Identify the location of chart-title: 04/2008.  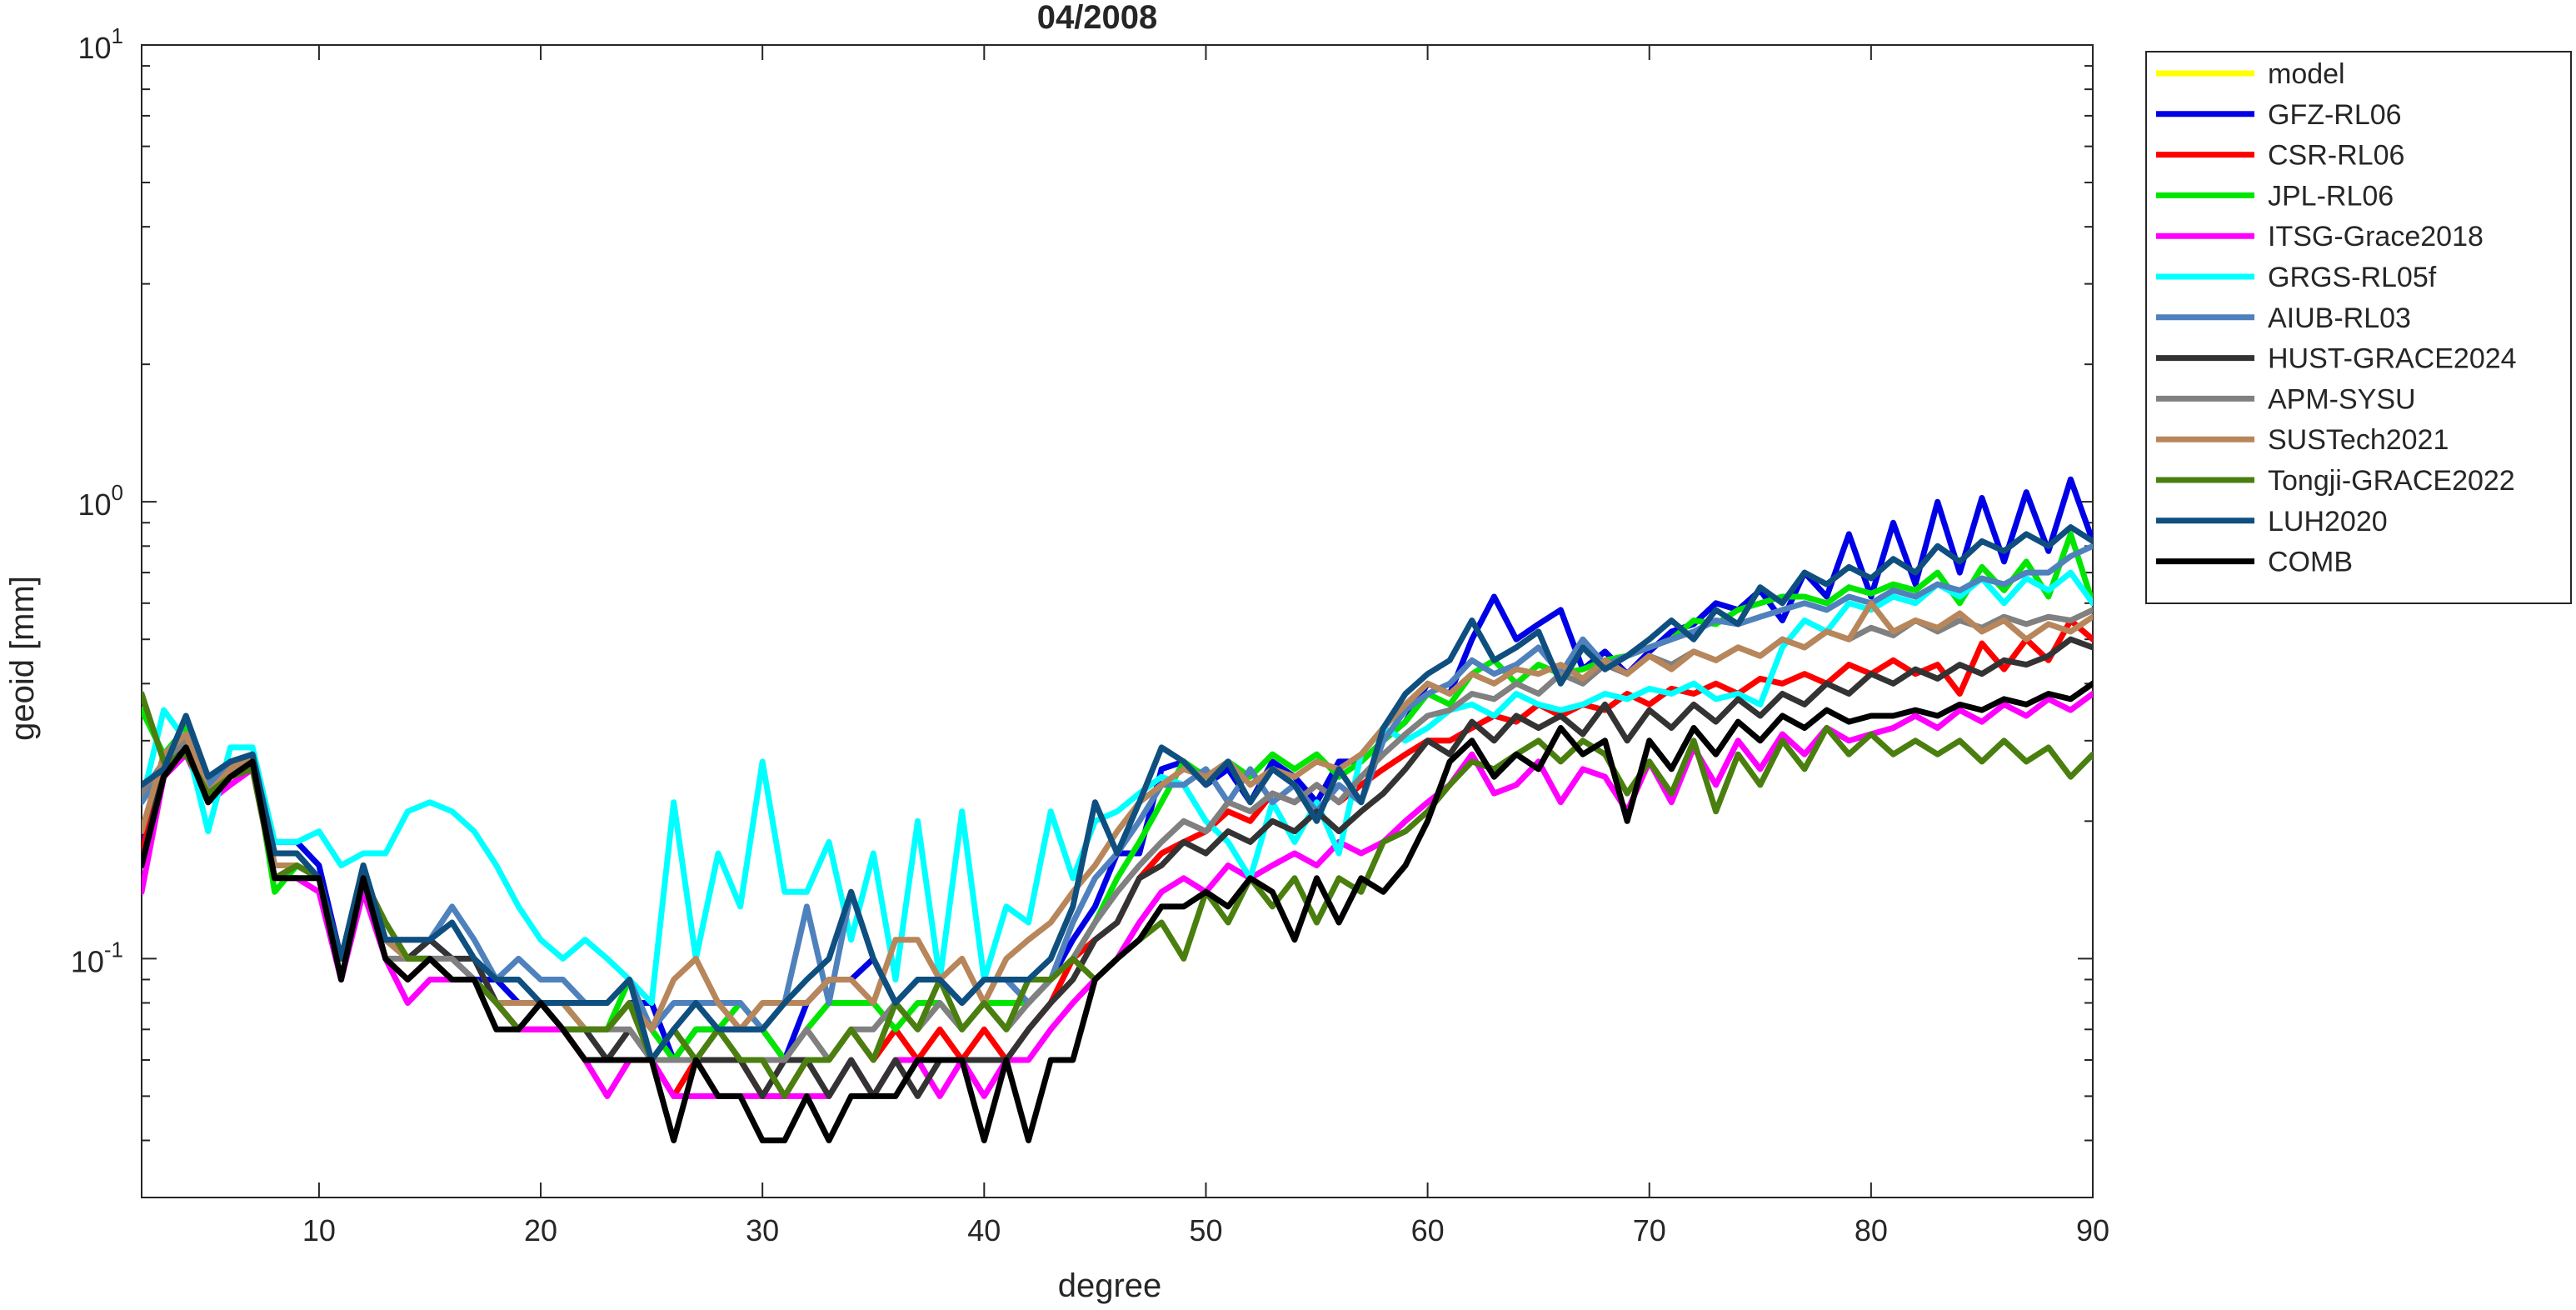
(1097, 18).